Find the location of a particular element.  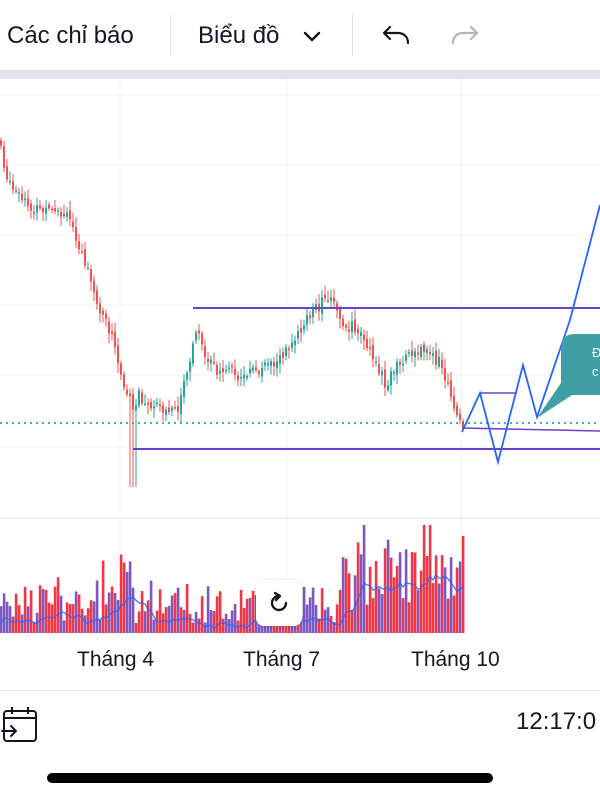

go-to-date-calendar-icon is located at coordinates (20, 724).